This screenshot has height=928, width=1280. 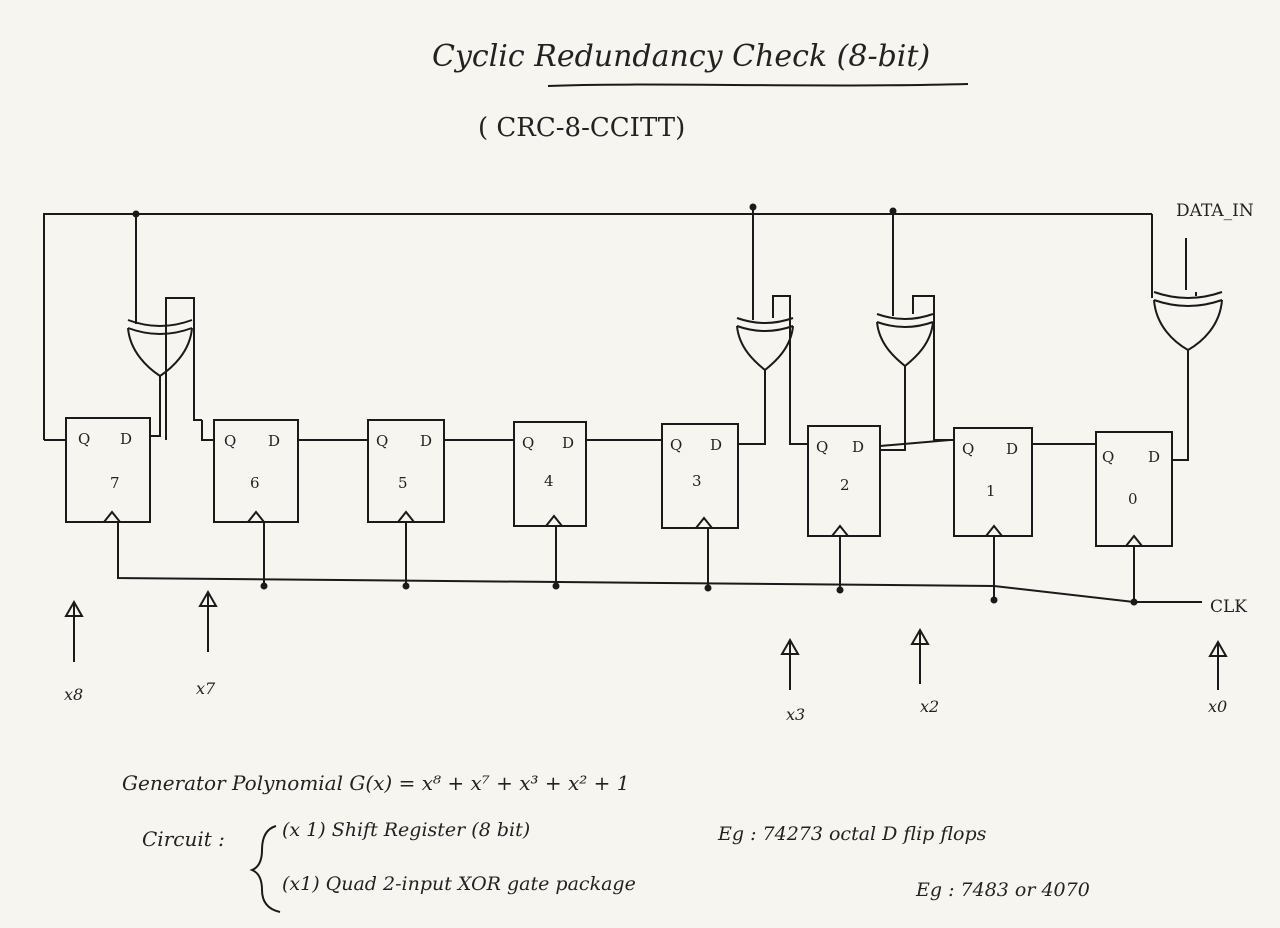 I want to click on flip-flop-3: Q D 3, so click(x=700, y=476).